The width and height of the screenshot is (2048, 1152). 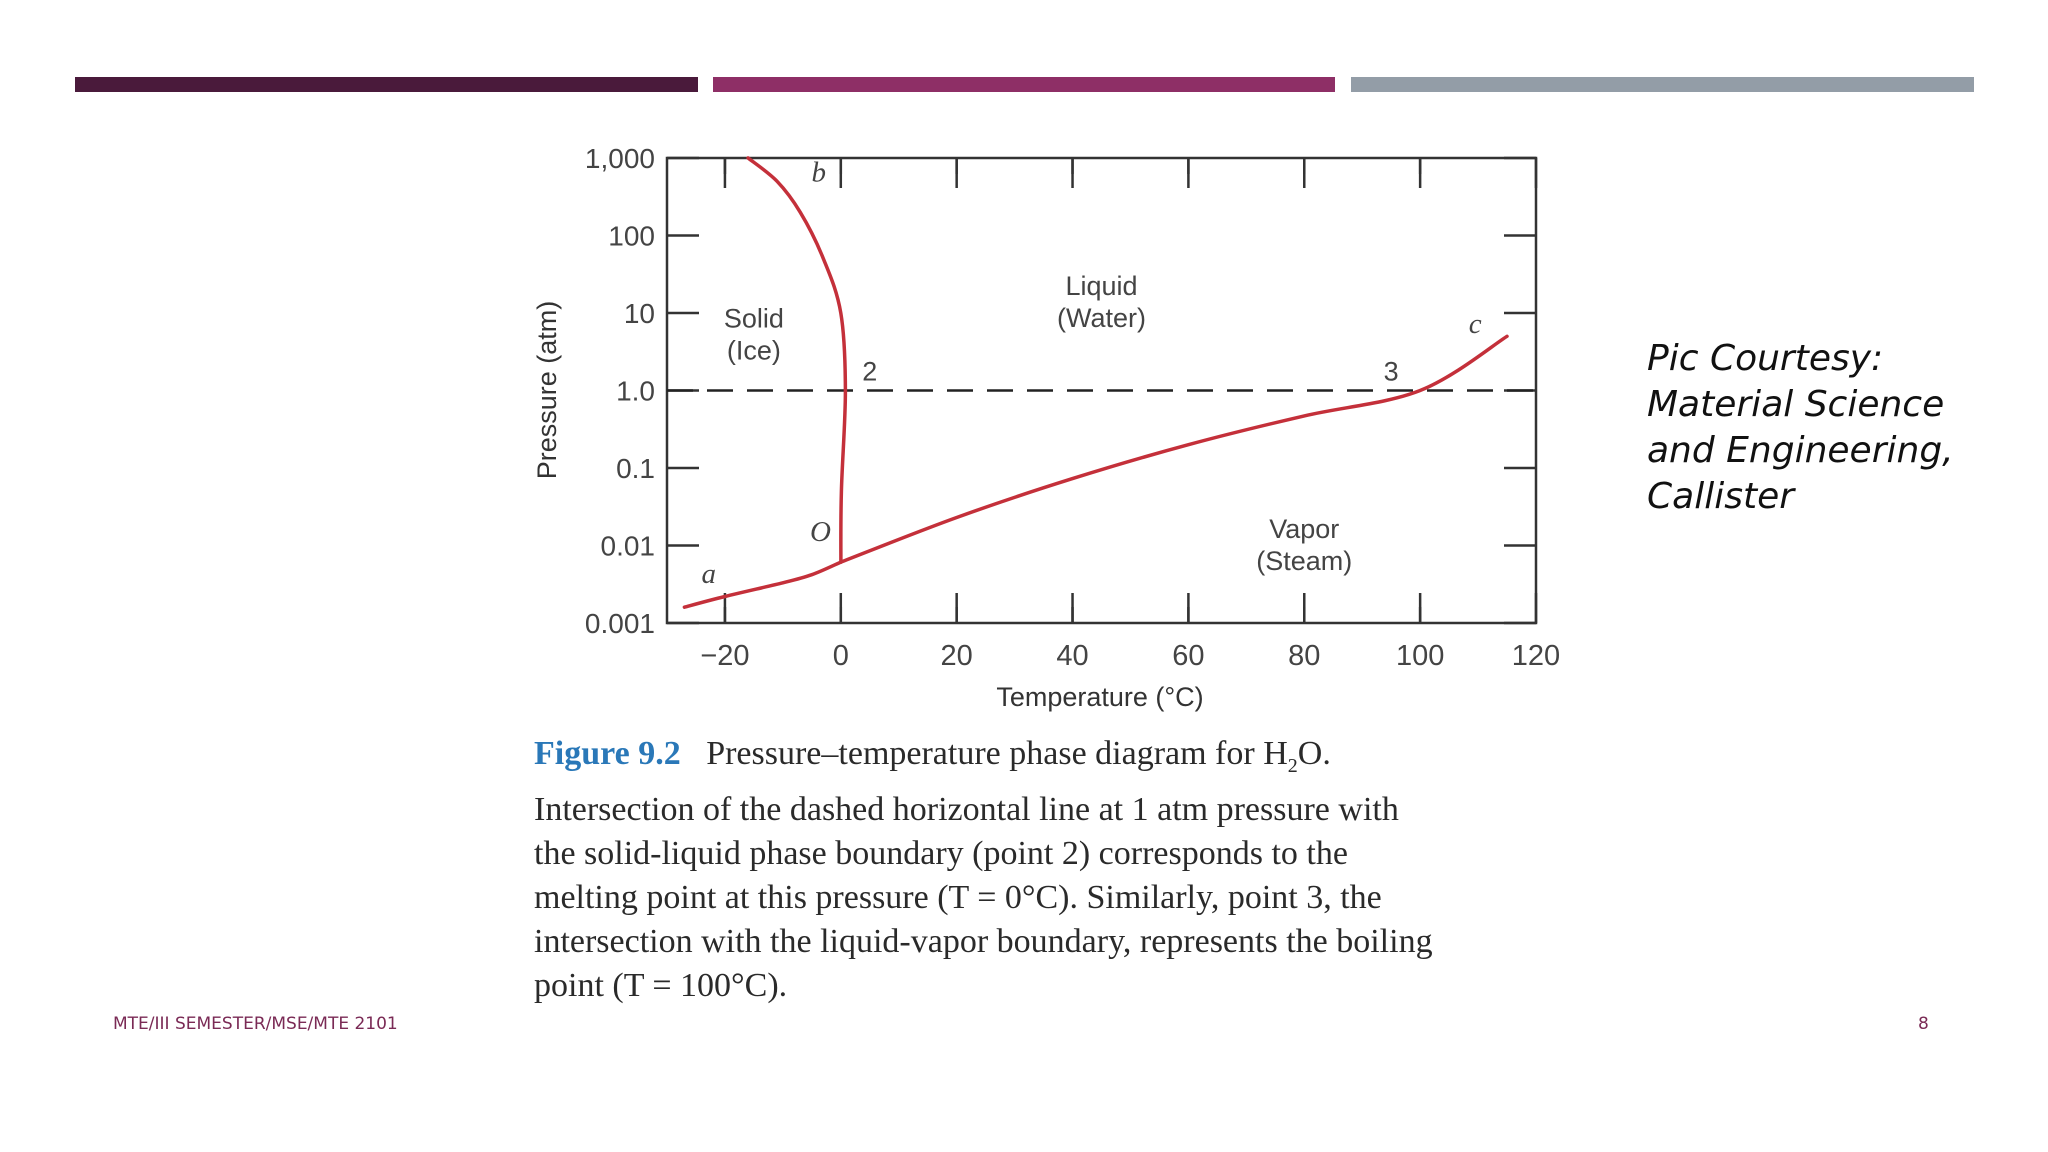 I want to click on y-tick-label: 0.01, so click(x=628, y=546).